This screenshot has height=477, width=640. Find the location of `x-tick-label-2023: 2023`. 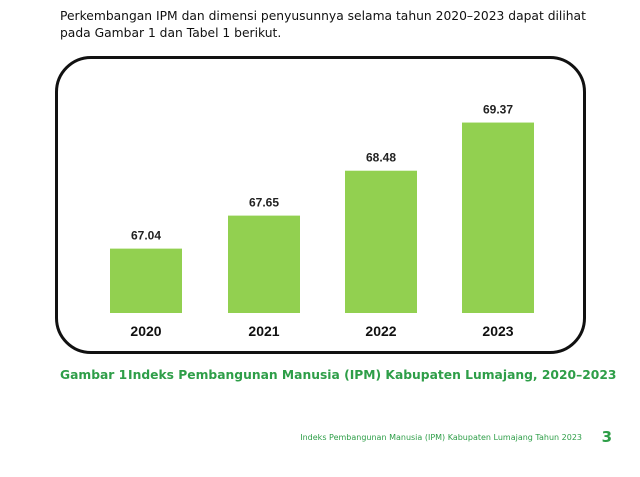

x-tick-label-2023: 2023 is located at coordinates (497, 331).